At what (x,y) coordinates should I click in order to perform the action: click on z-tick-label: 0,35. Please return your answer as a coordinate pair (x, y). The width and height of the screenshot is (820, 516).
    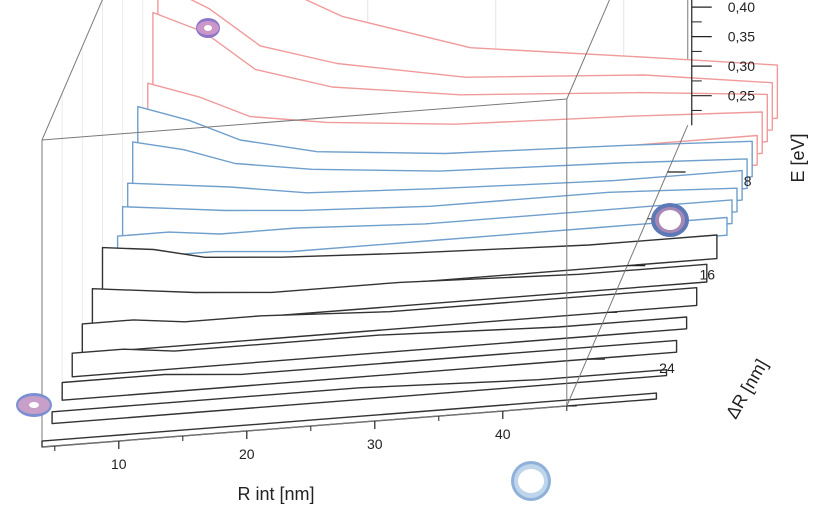
    Looking at the image, I should click on (741, 37).